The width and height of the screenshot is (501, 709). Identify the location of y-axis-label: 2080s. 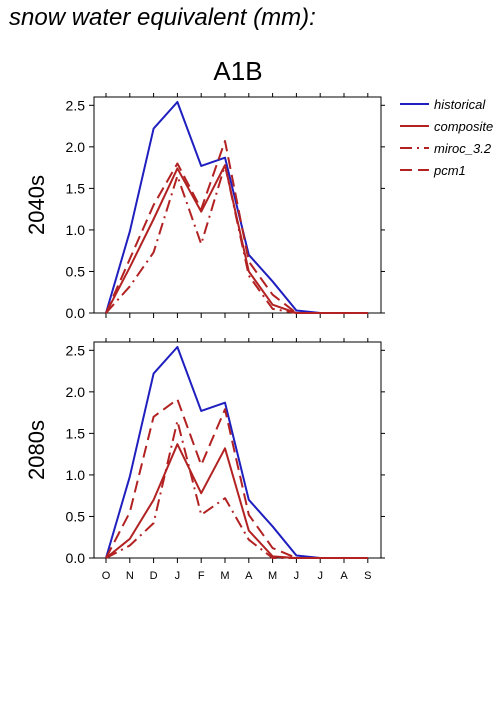
(36, 450).